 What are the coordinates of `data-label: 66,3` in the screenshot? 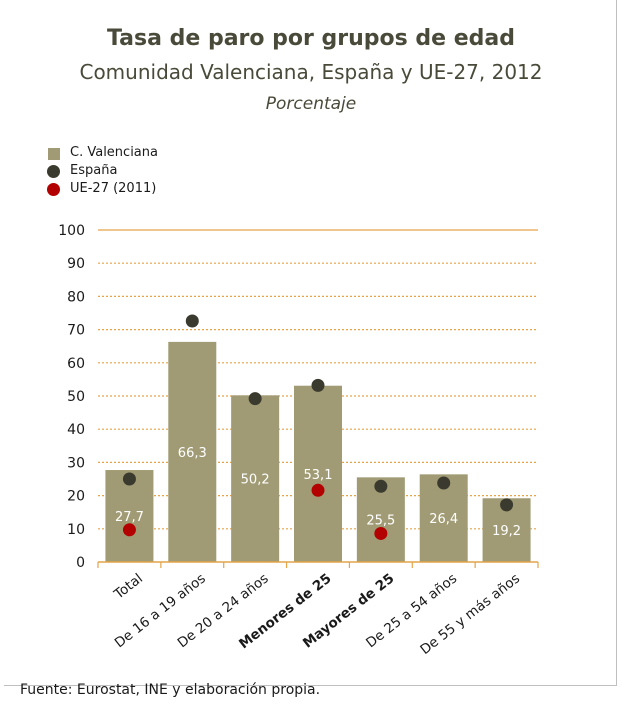 It's located at (192, 453).